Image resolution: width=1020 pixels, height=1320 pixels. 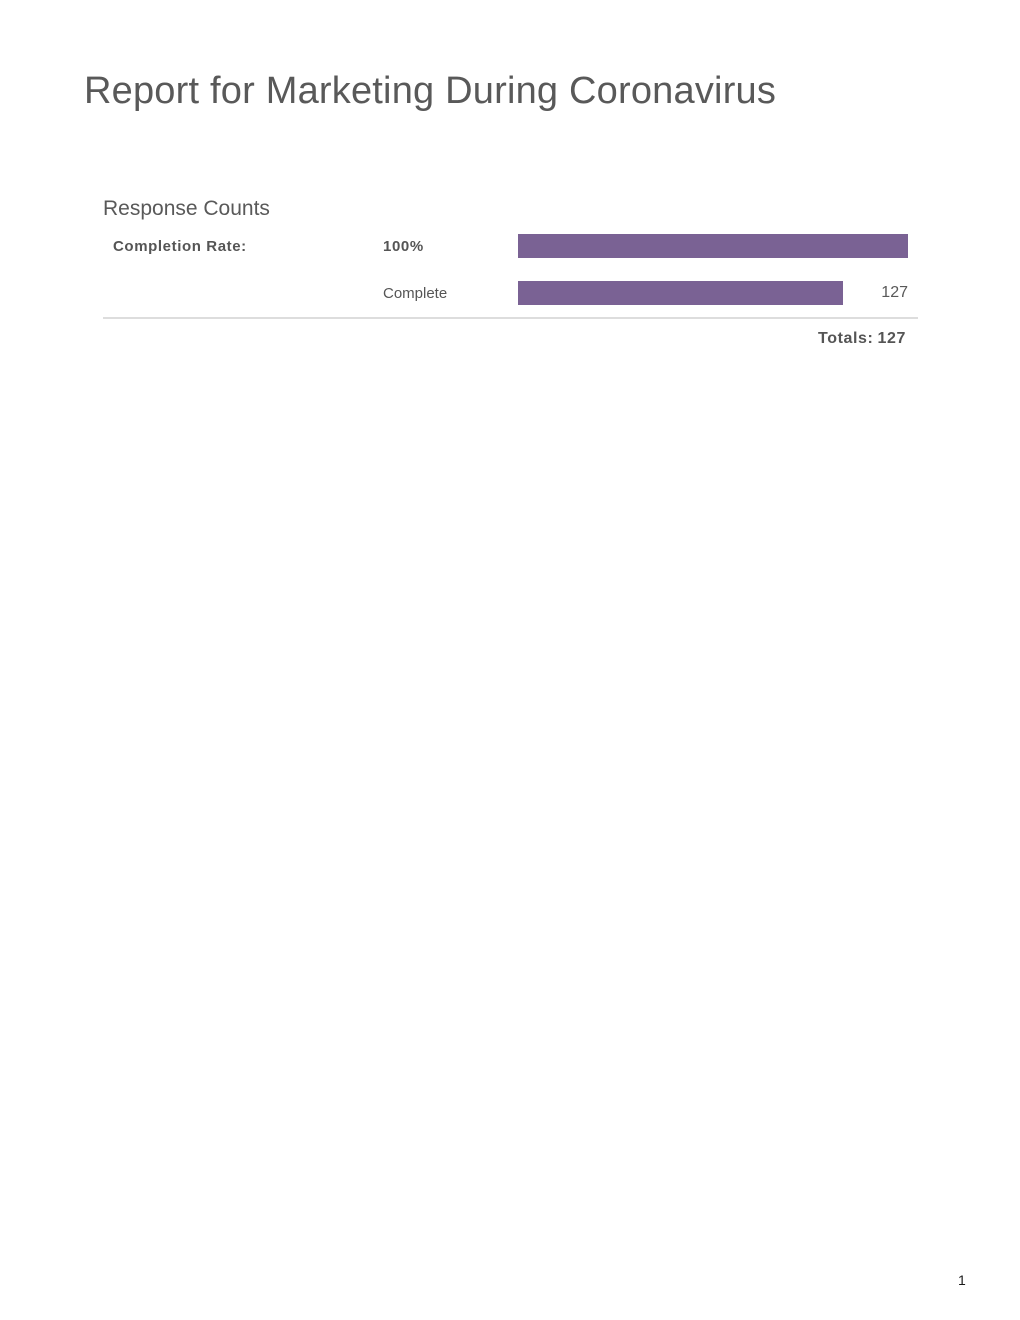 What do you see at coordinates (510, 318) in the screenshot?
I see `totals-divider` at bounding box center [510, 318].